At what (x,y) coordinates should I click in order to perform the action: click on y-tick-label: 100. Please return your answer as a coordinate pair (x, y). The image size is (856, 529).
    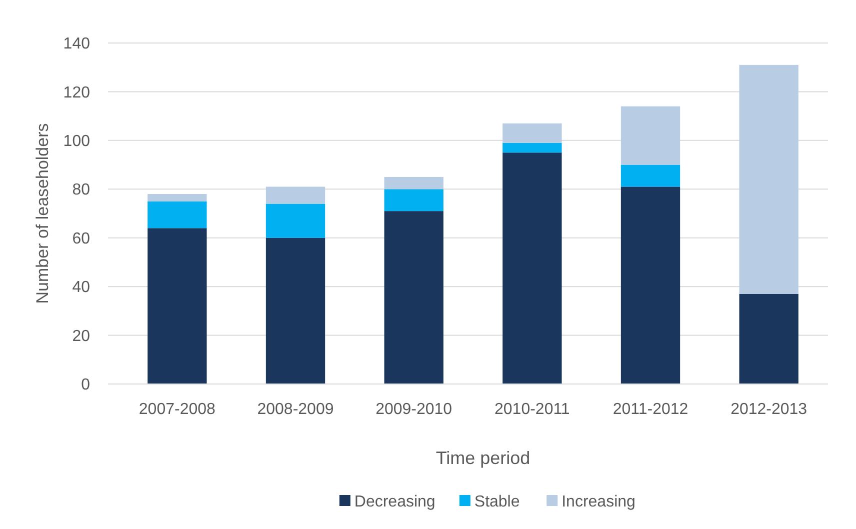
    Looking at the image, I should click on (76, 141).